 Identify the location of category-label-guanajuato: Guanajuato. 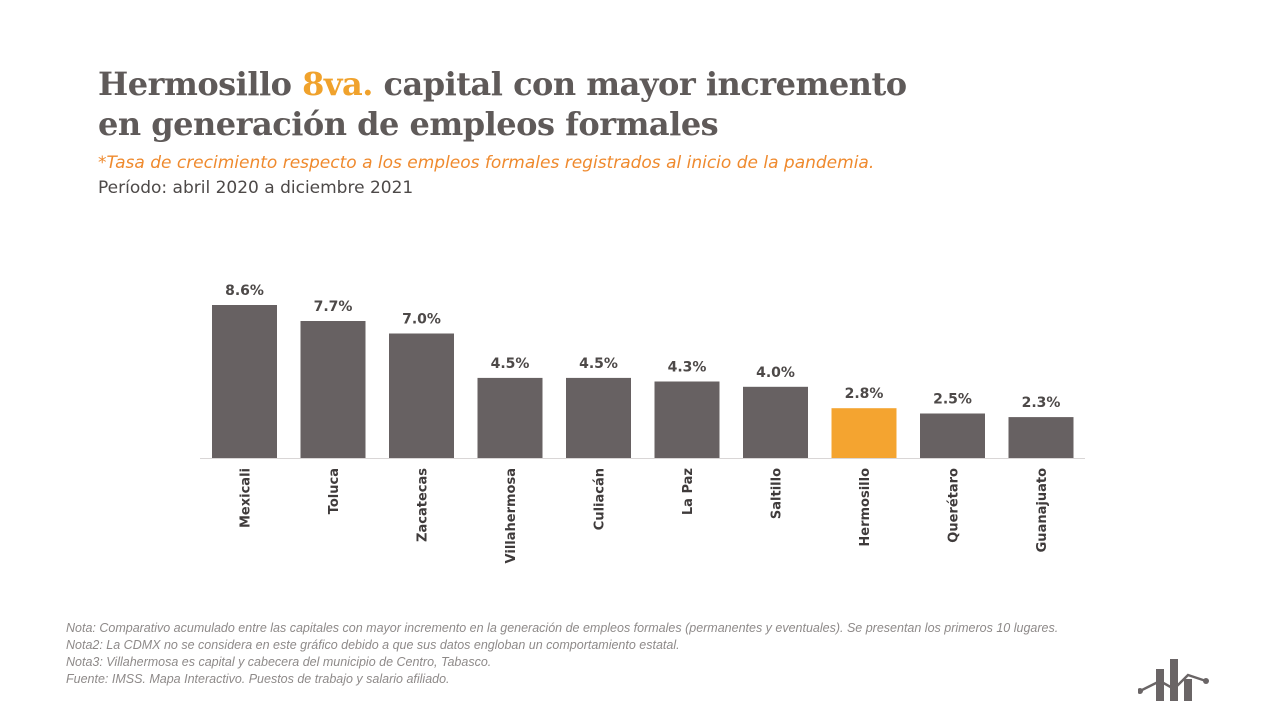
(1042, 510).